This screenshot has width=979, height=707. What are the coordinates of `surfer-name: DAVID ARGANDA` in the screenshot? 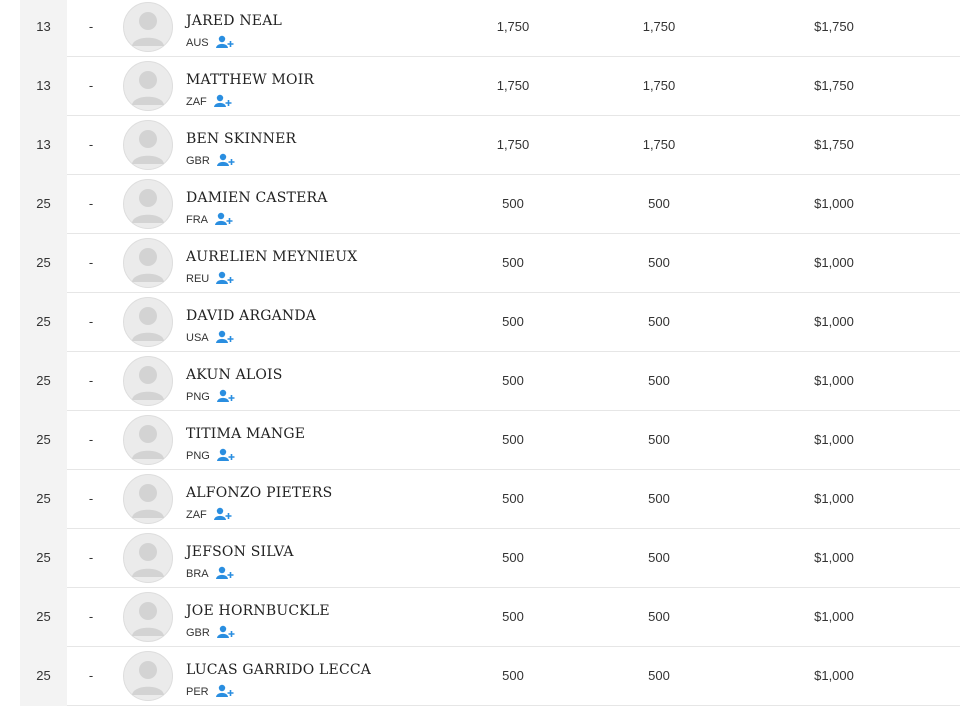 It's located at (251, 316).